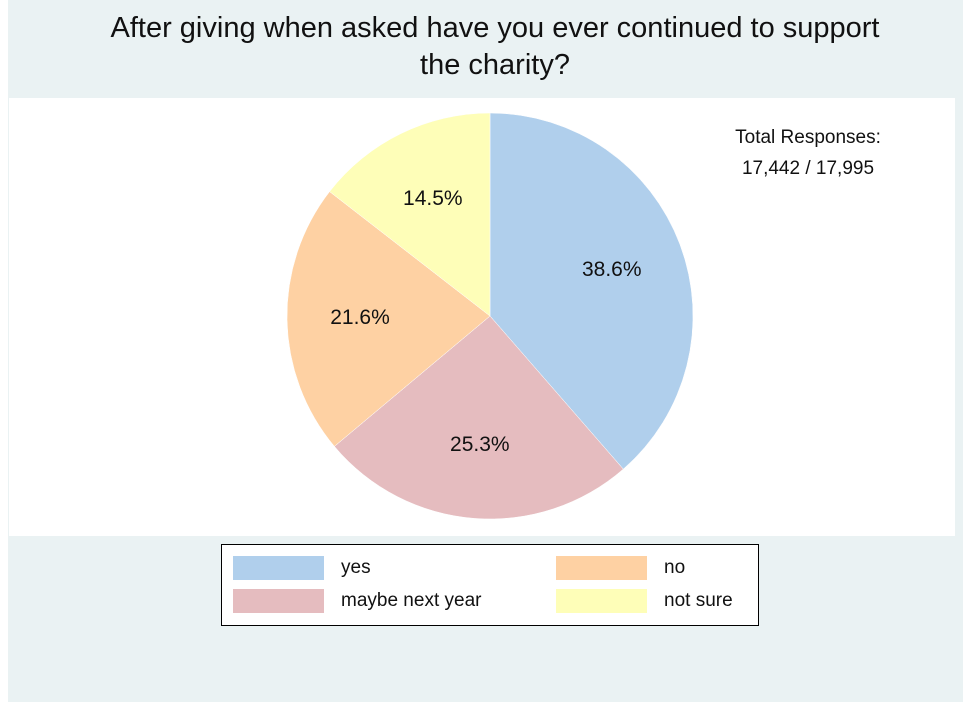 The image size is (963, 702). I want to click on legend-item-yes: yes, so click(302, 568).